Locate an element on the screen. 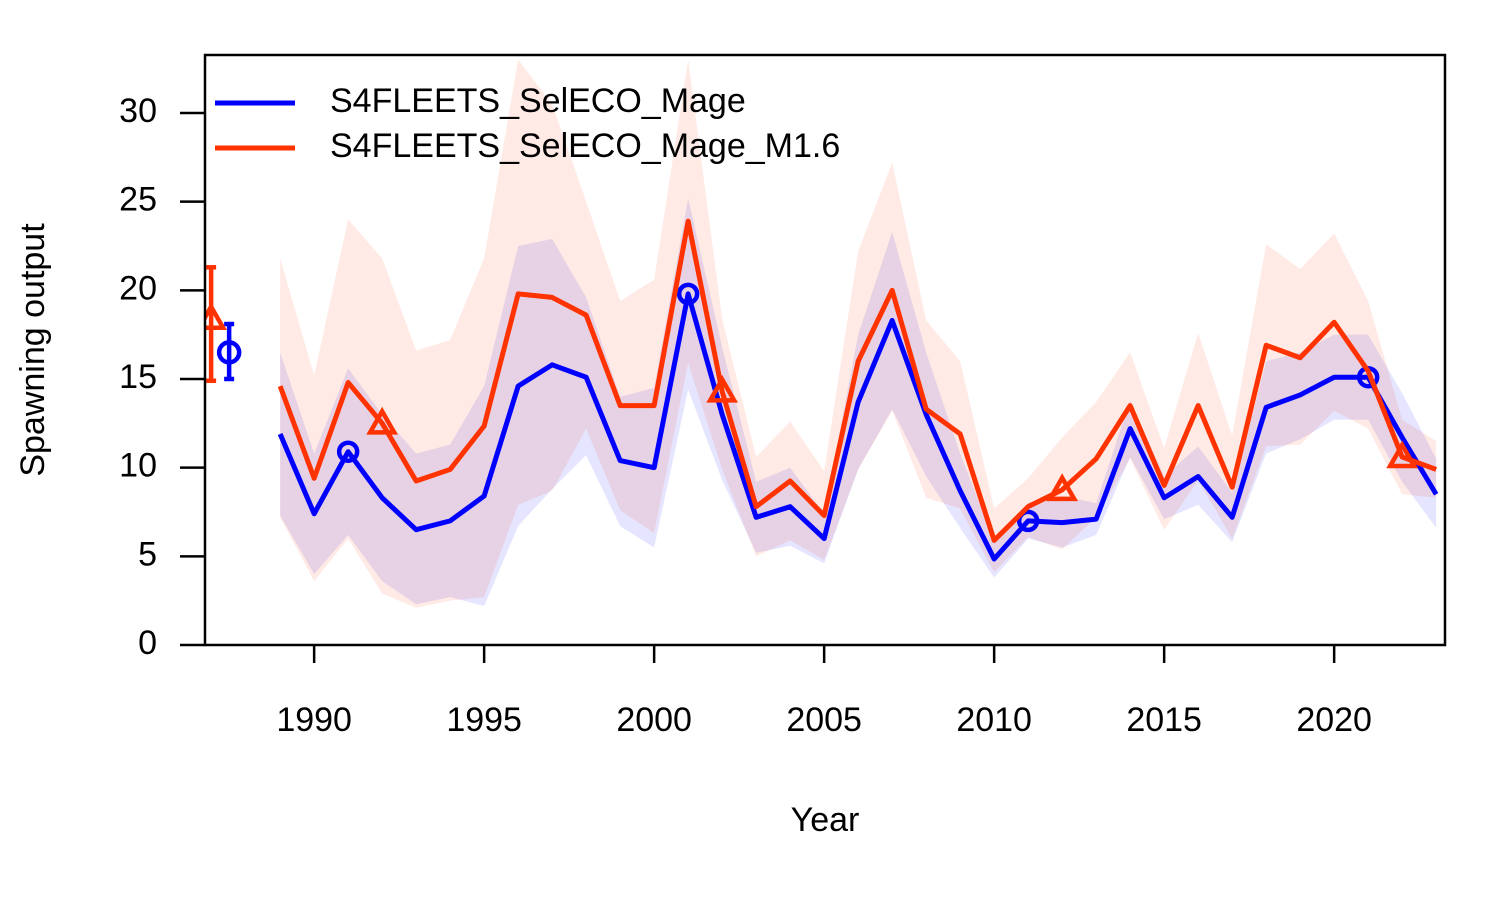  y-tick-label: 25 is located at coordinates (138, 200).